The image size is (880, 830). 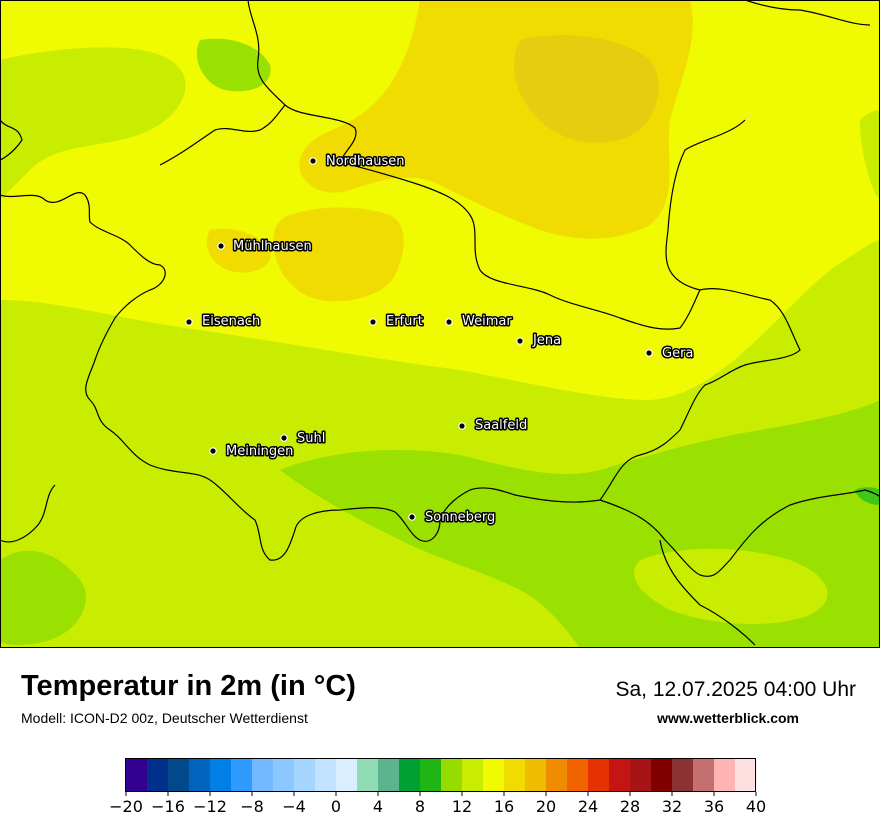 I want to click on border-south-bavaria, so click(x=739, y=533).